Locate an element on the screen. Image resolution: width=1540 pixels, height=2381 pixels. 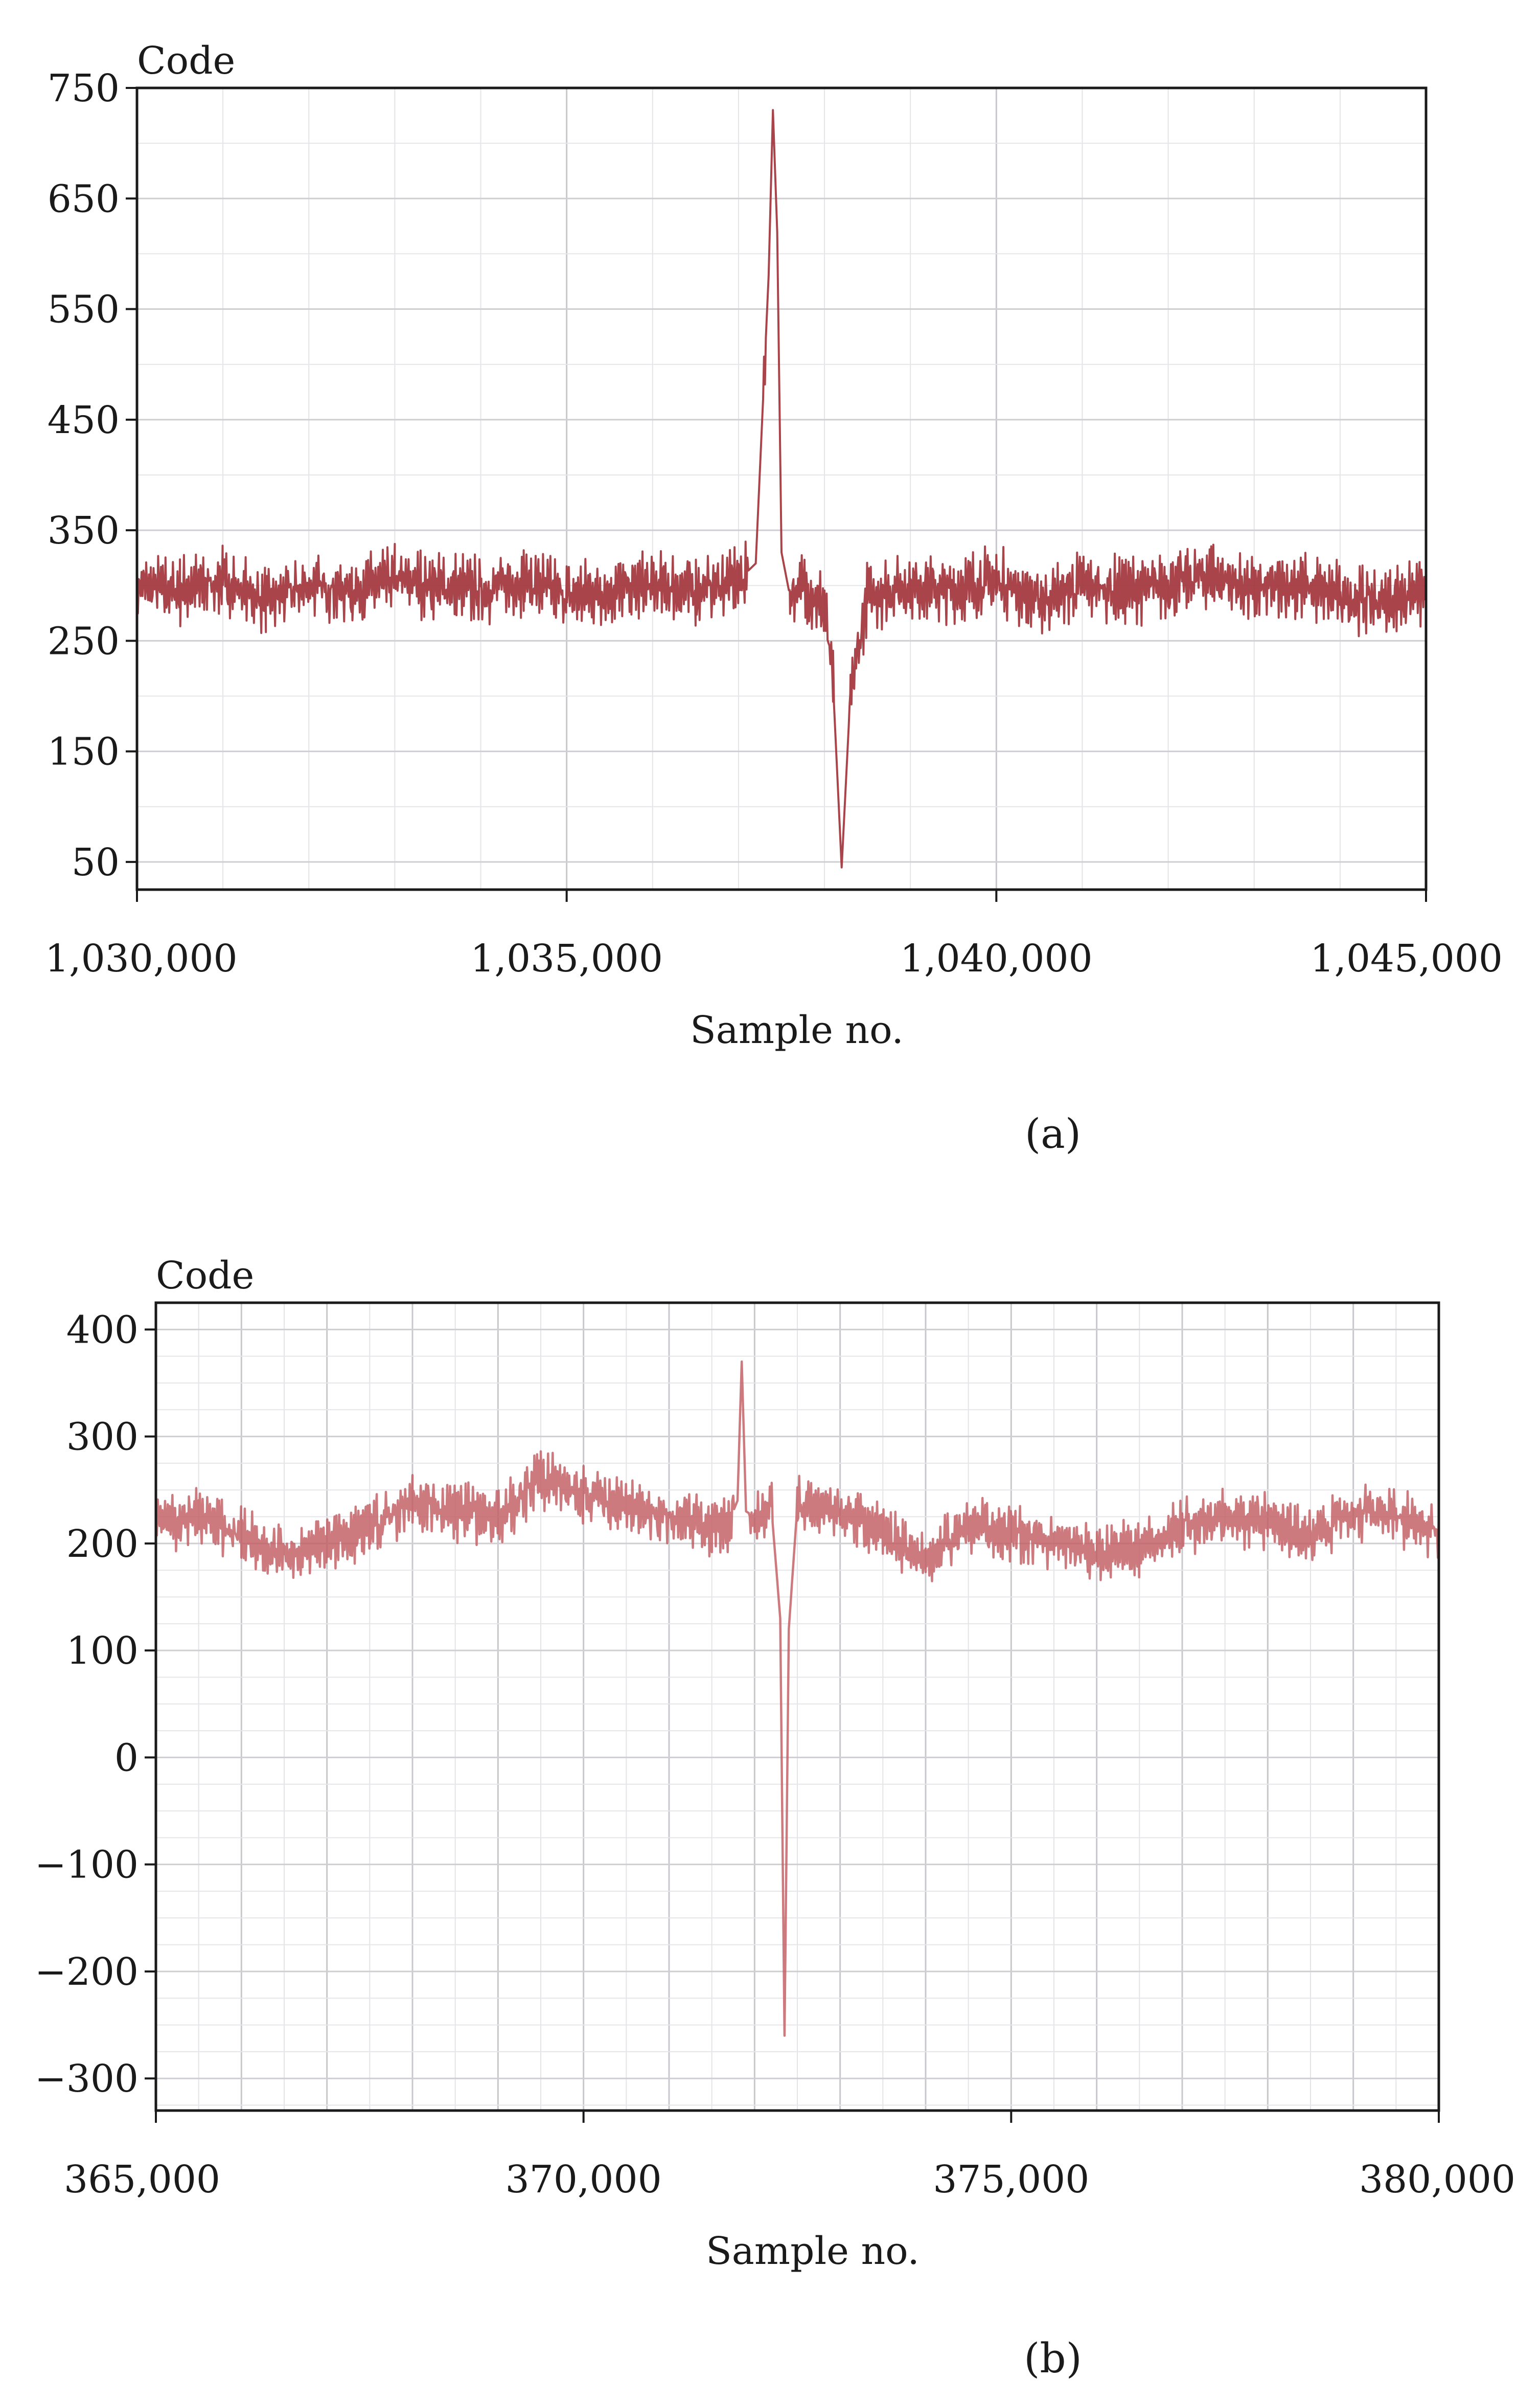
panel-label: (b) is located at coordinates (1053, 2357).